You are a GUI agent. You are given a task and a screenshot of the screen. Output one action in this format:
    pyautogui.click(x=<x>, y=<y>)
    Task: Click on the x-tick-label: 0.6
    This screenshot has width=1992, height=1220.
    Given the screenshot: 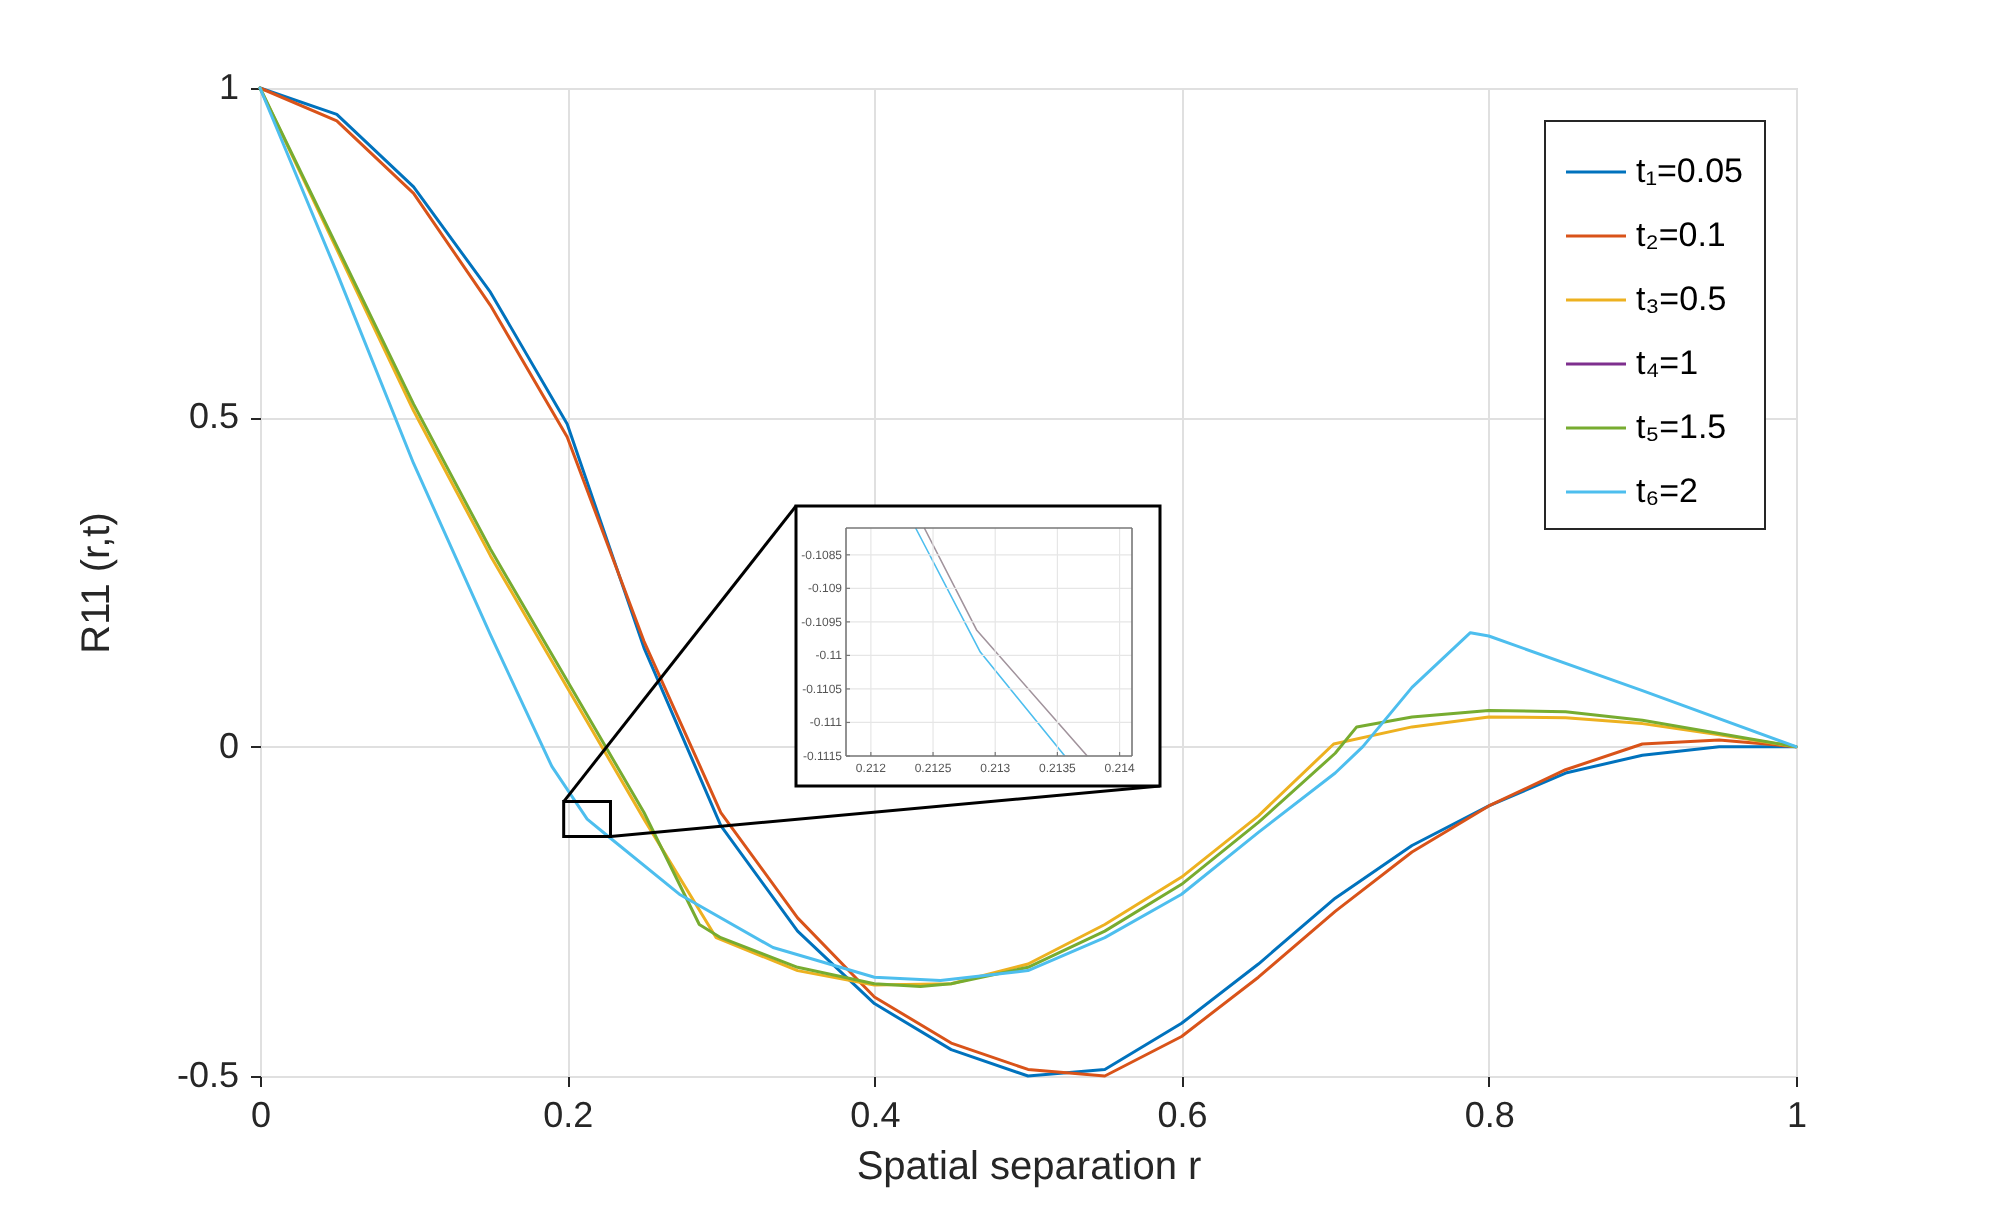 What is the action you would take?
    pyautogui.click(x=1182, y=1115)
    